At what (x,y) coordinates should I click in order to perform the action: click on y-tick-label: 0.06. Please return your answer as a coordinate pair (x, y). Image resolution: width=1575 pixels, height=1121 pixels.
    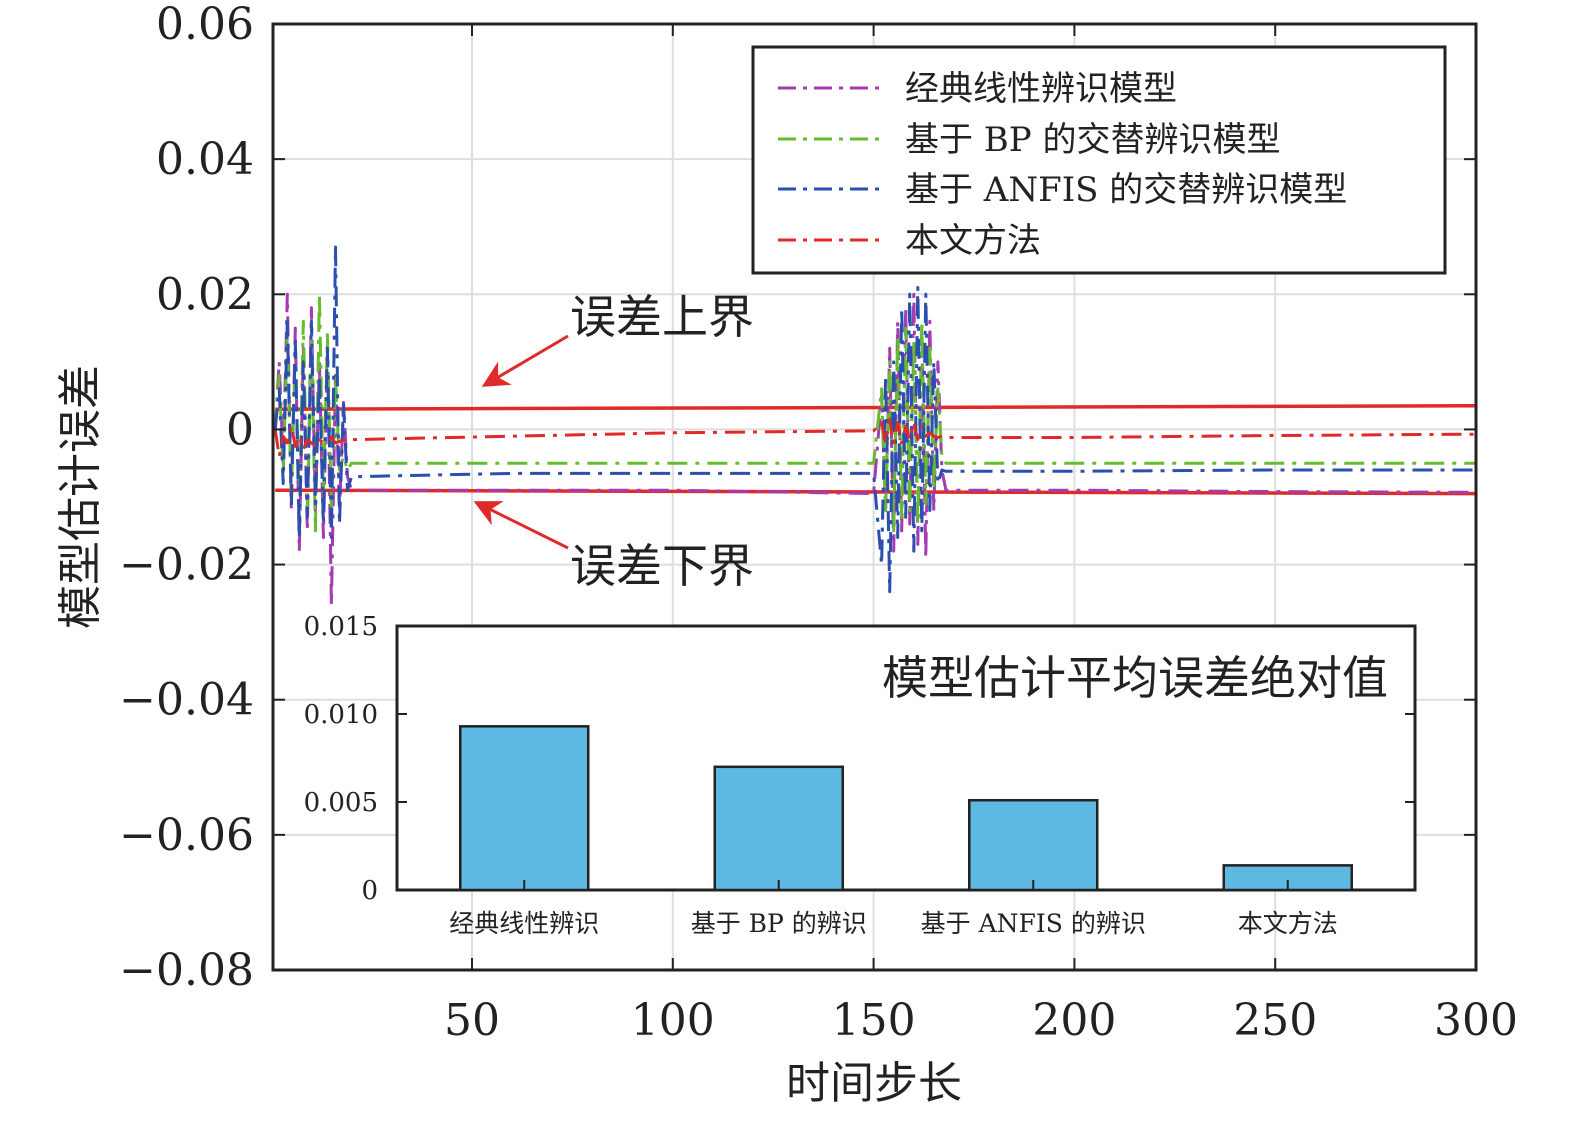
    Looking at the image, I should click on (205, 25).